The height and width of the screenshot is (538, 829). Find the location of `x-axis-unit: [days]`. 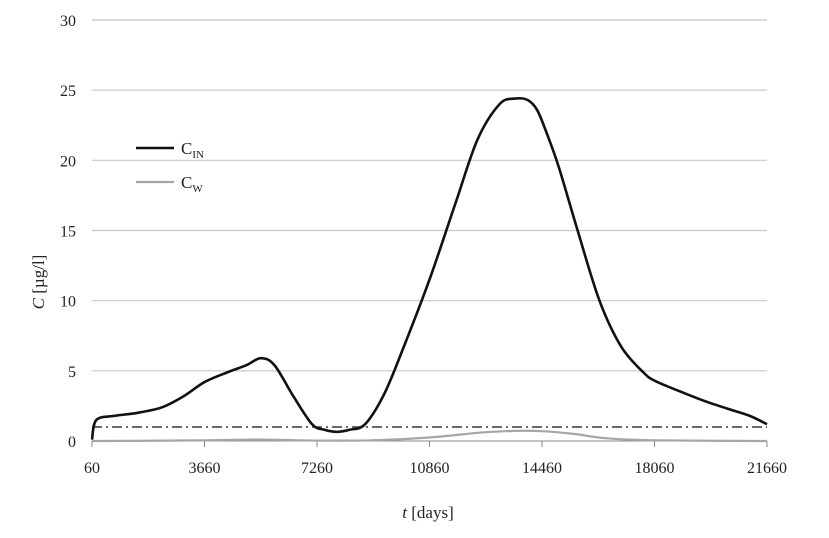

x-axis-unit: [days] is located at coordinates (432, 512).